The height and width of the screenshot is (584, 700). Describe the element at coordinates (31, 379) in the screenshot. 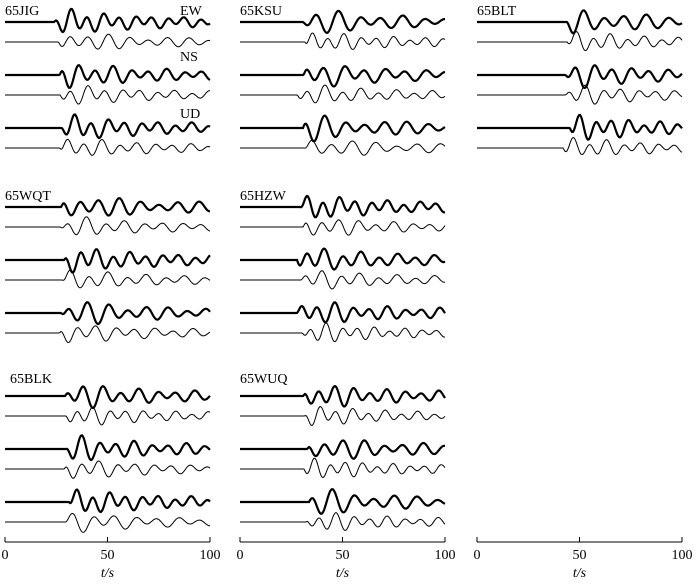

I see `station-label: 65BLK` at that location.